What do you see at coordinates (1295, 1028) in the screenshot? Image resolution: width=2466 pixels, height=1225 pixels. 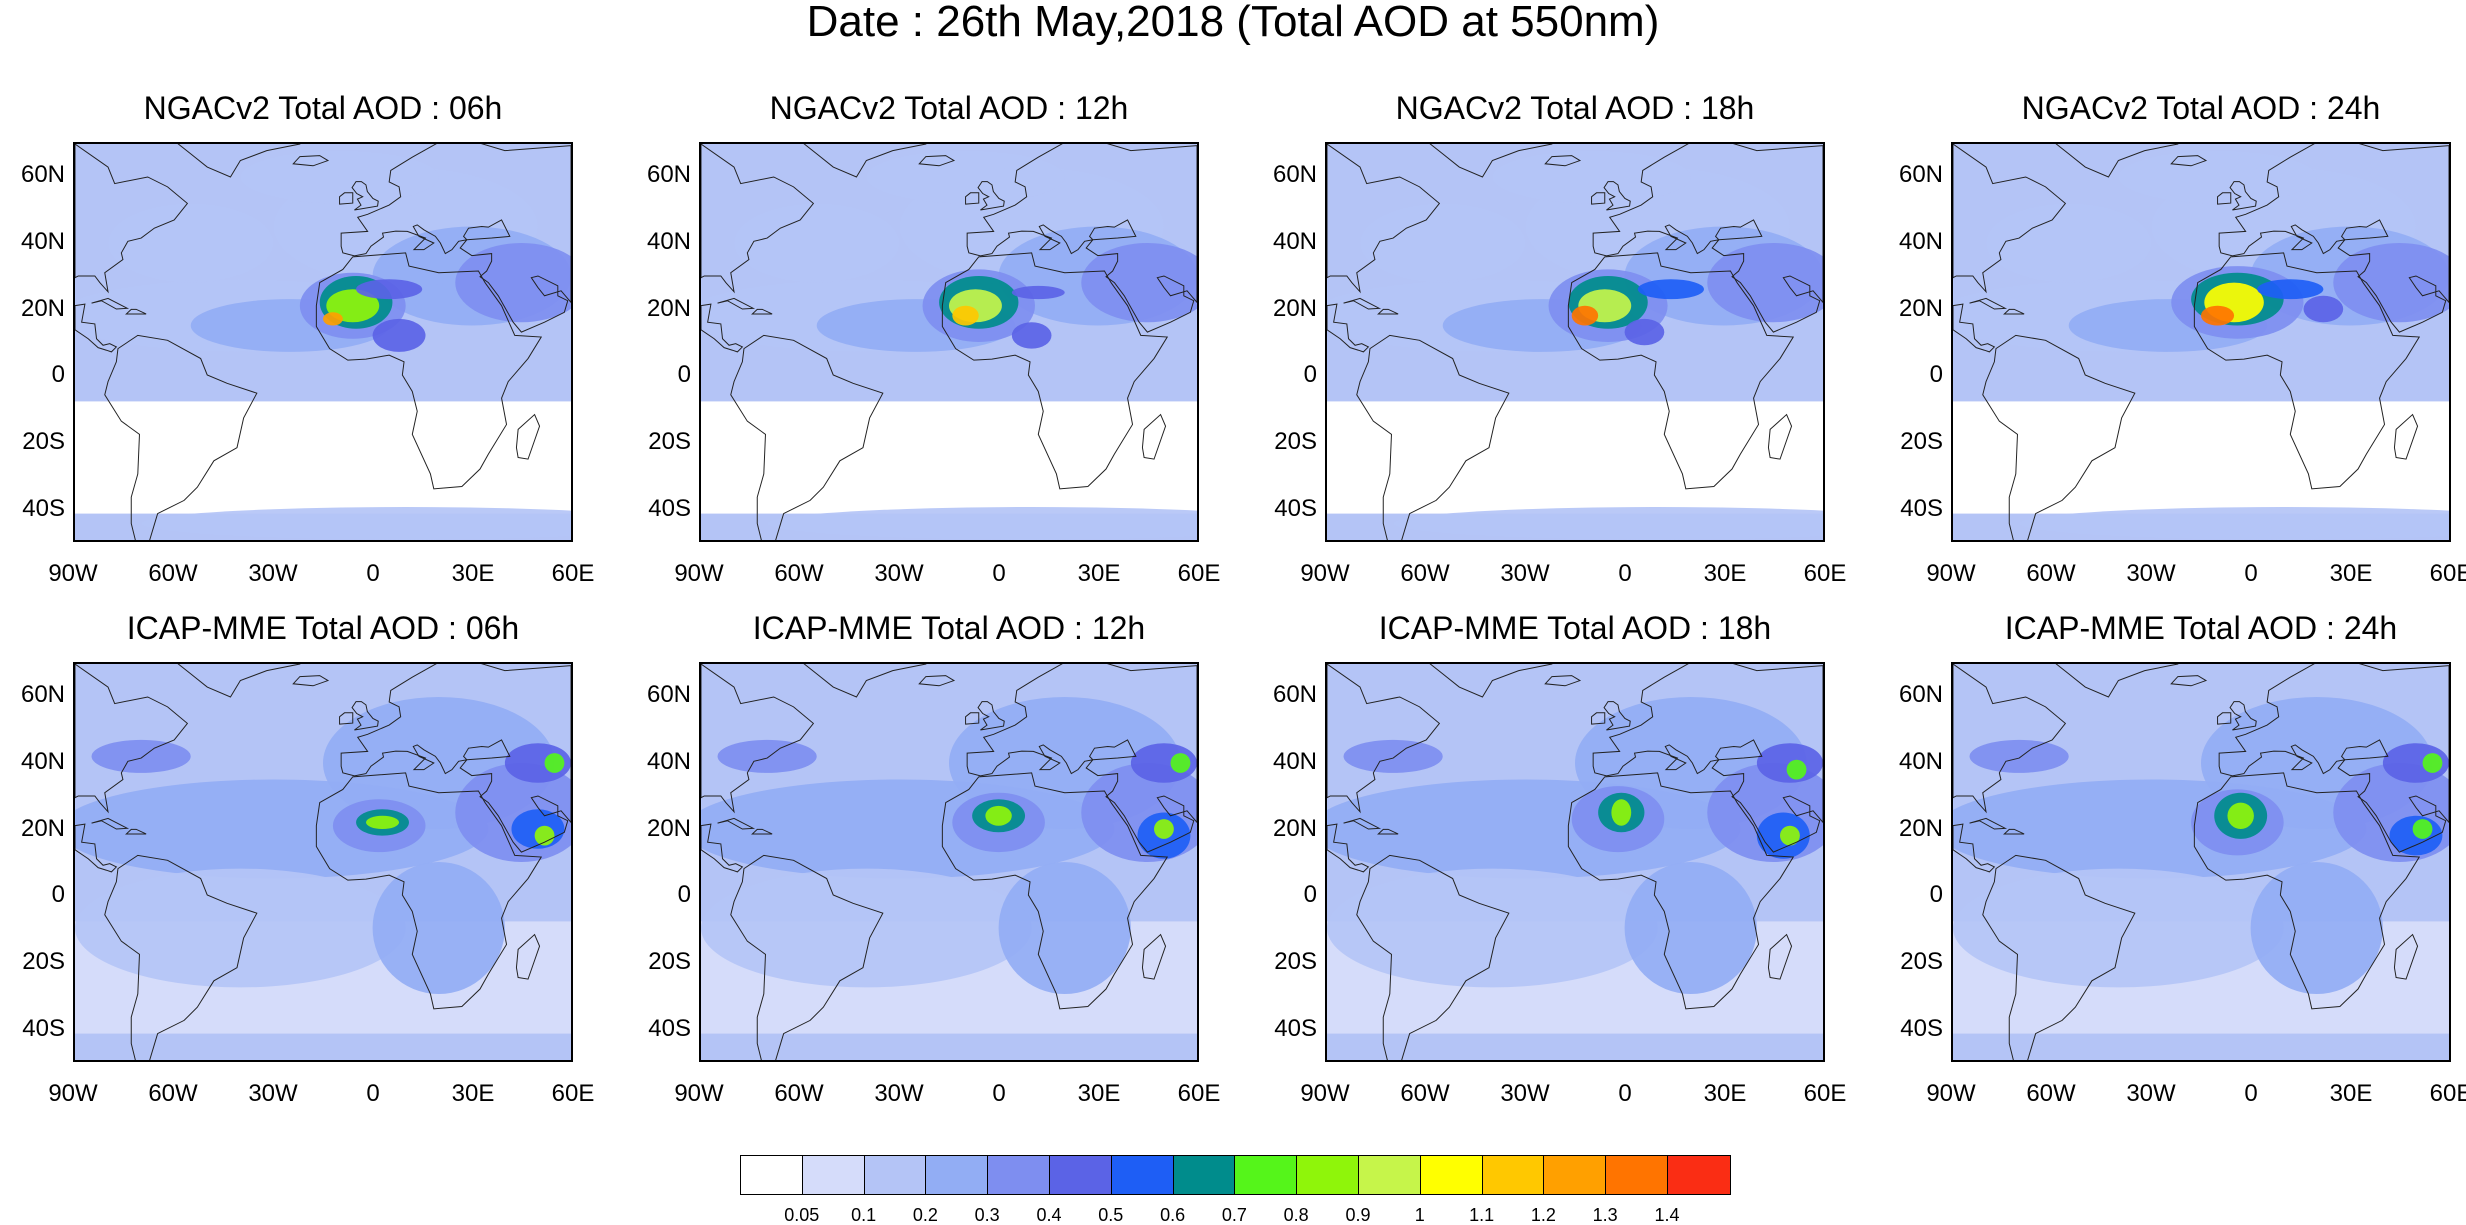 I see `lat-tick-label: 40S` at bounding box center [1295, 1028].